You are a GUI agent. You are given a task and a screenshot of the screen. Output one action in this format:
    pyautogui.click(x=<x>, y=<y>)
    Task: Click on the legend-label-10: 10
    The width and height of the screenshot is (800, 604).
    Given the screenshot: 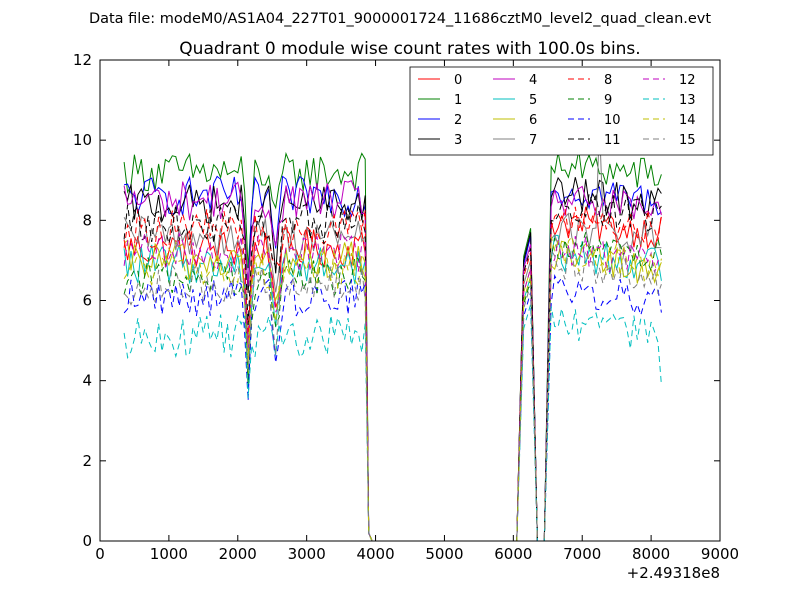 What is the action you would take?
    pyautogui.click(x=612, y=120)
    